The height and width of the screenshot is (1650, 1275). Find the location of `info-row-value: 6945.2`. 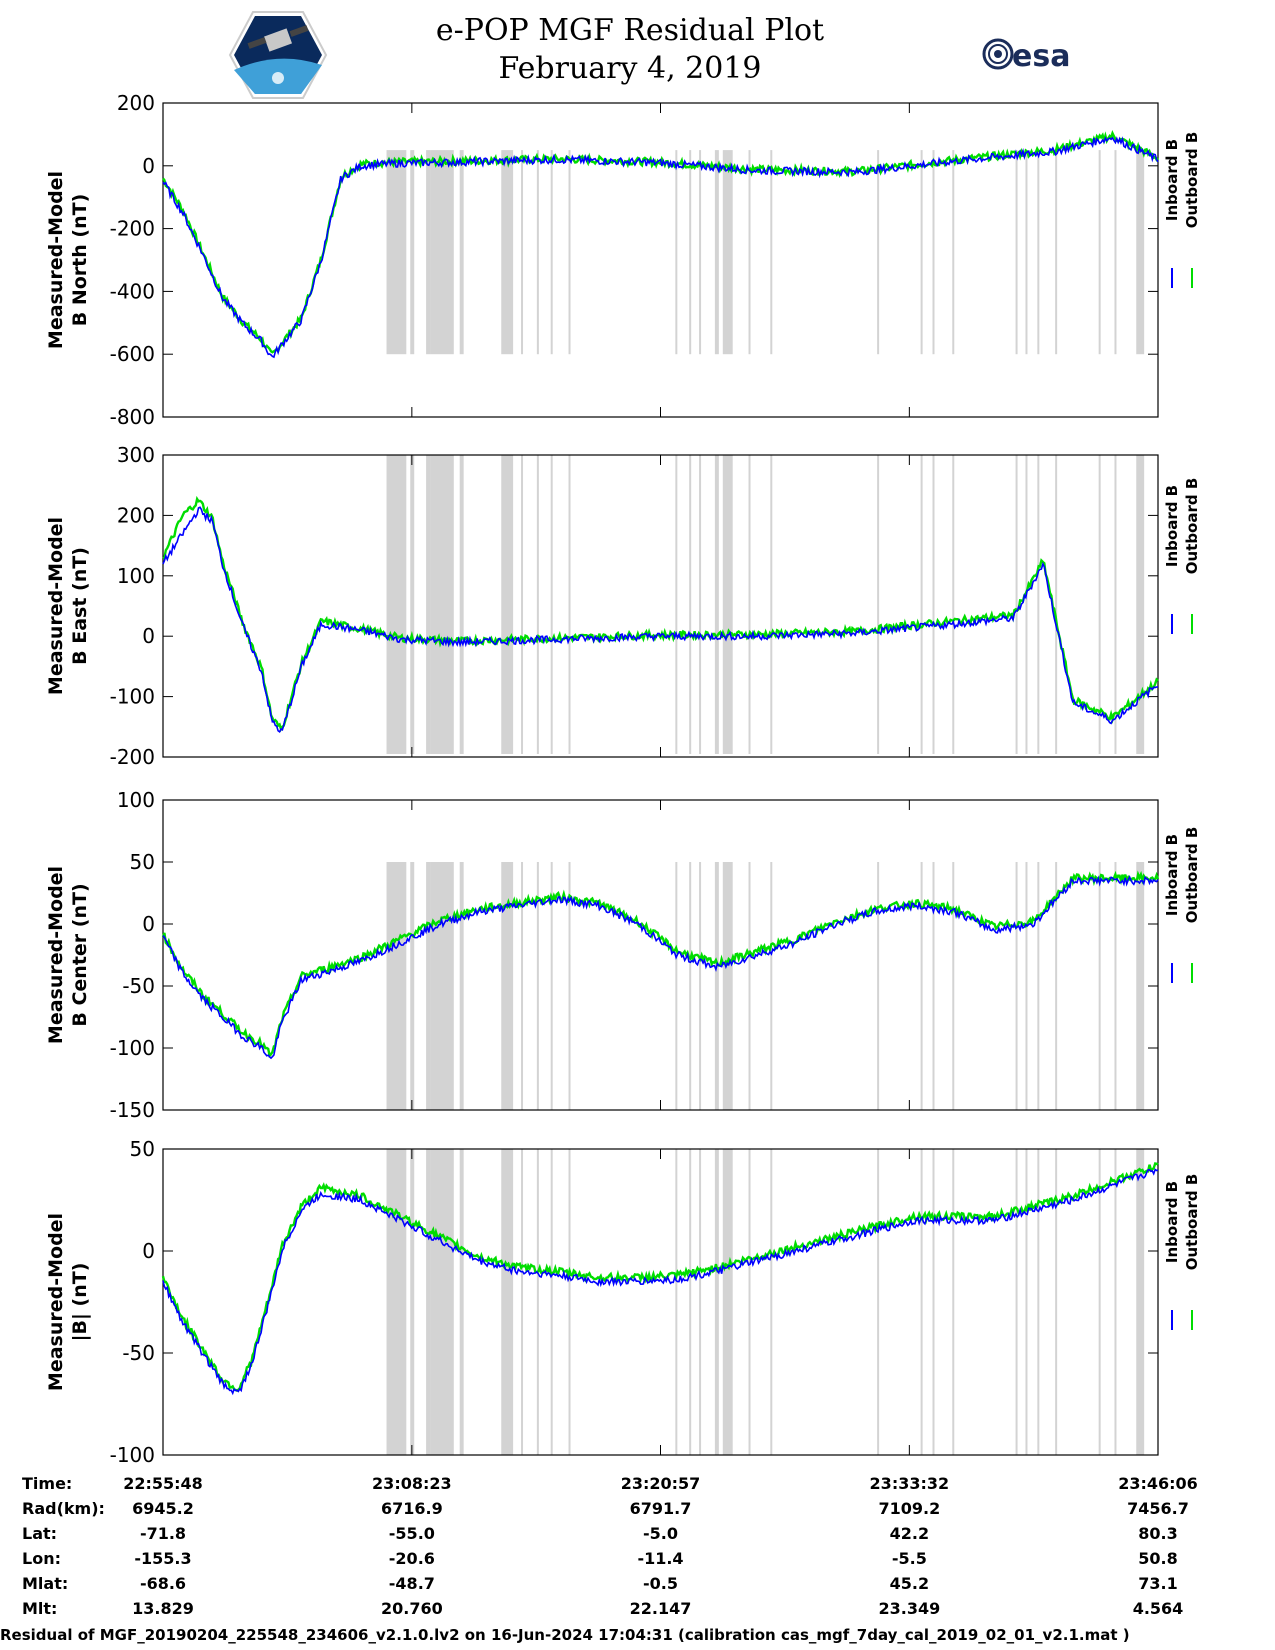

info-row-value: 6945.2 is located at coordinates (163, 1508).